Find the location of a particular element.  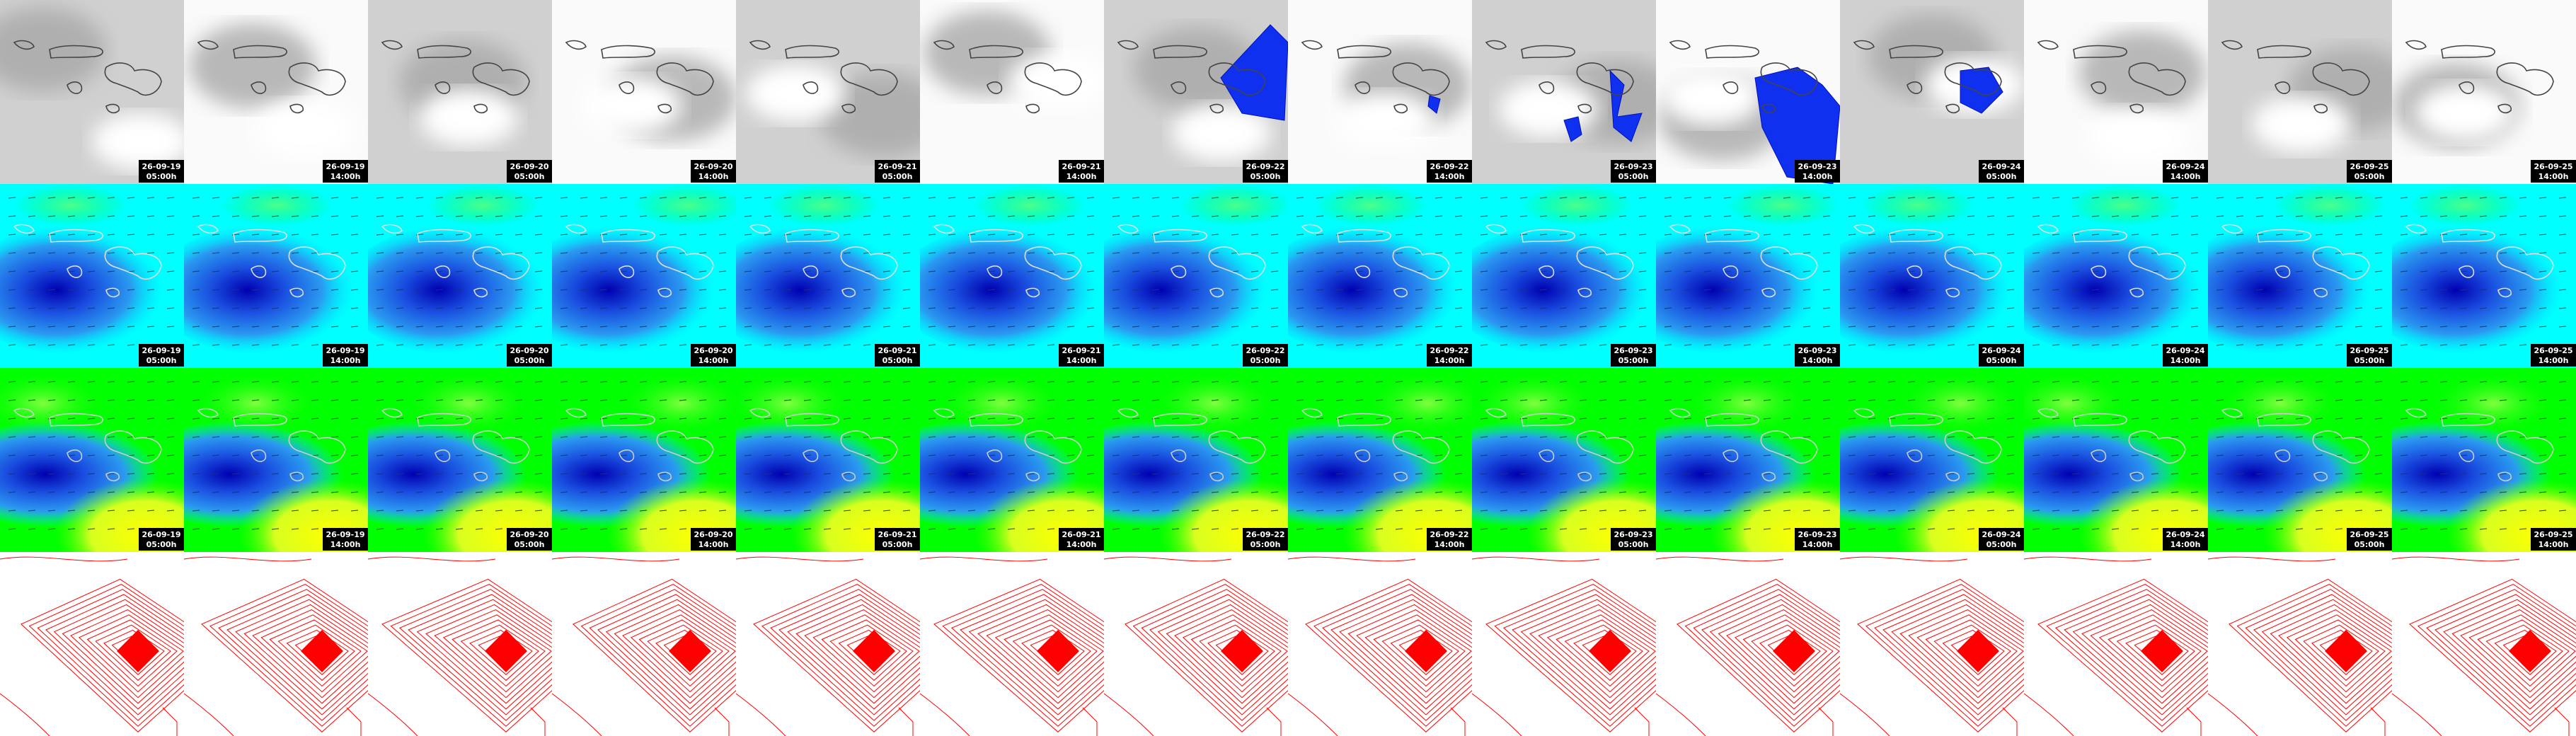

date-label: 26-09-24 is located at coordinates (2001, 351).